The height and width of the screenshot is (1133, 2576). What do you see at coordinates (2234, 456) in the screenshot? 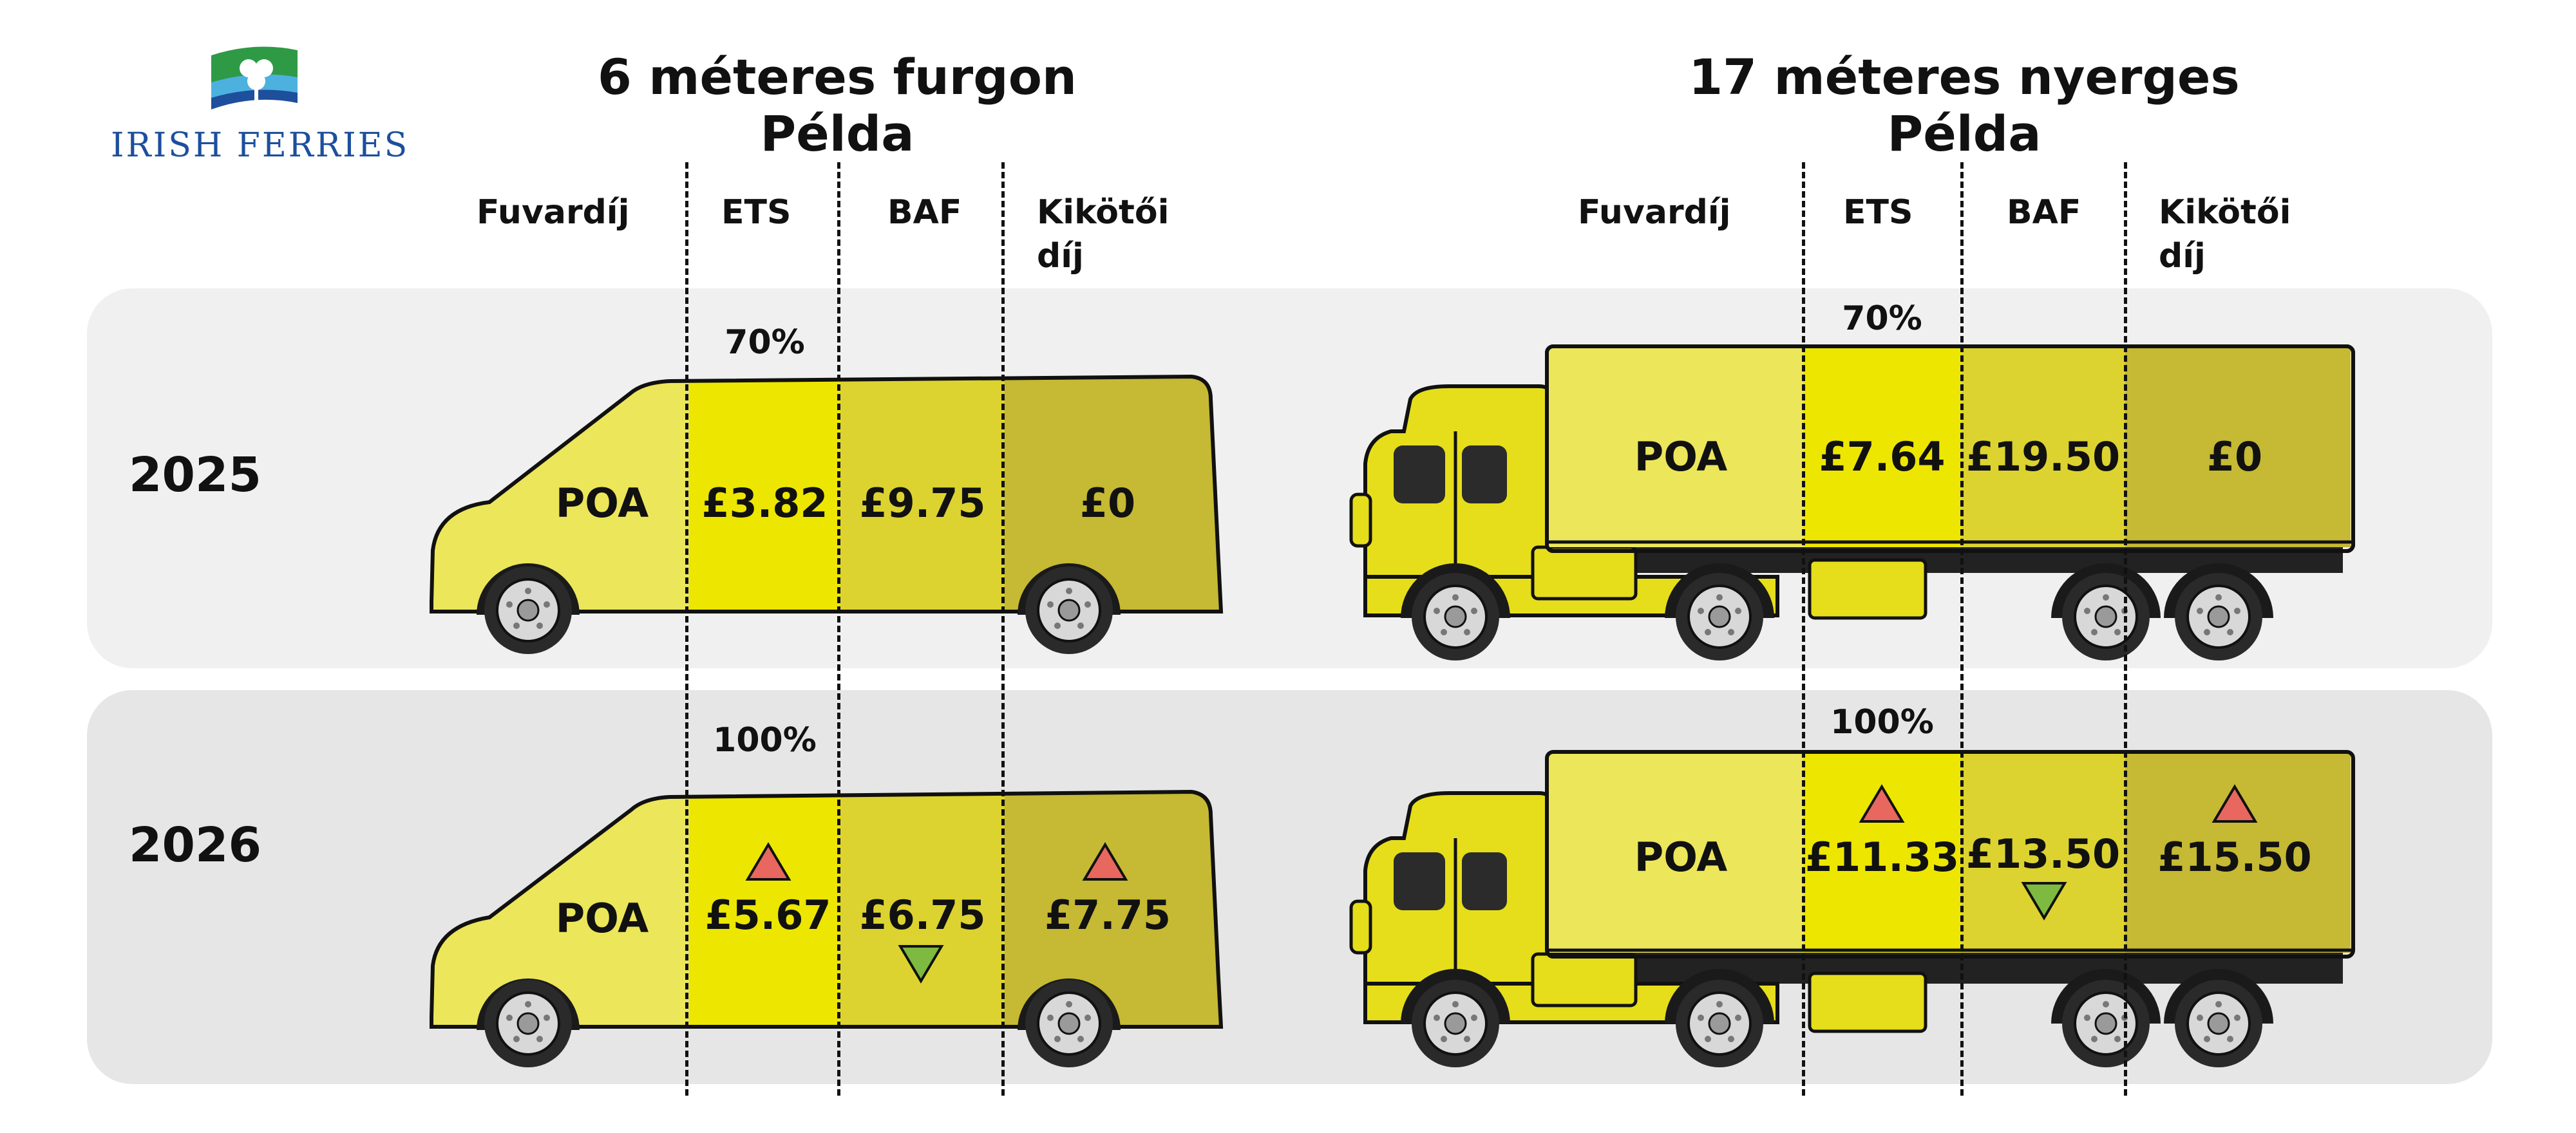
I see `truck-2025-port-value: £0` at bounding box center [2234, 456].